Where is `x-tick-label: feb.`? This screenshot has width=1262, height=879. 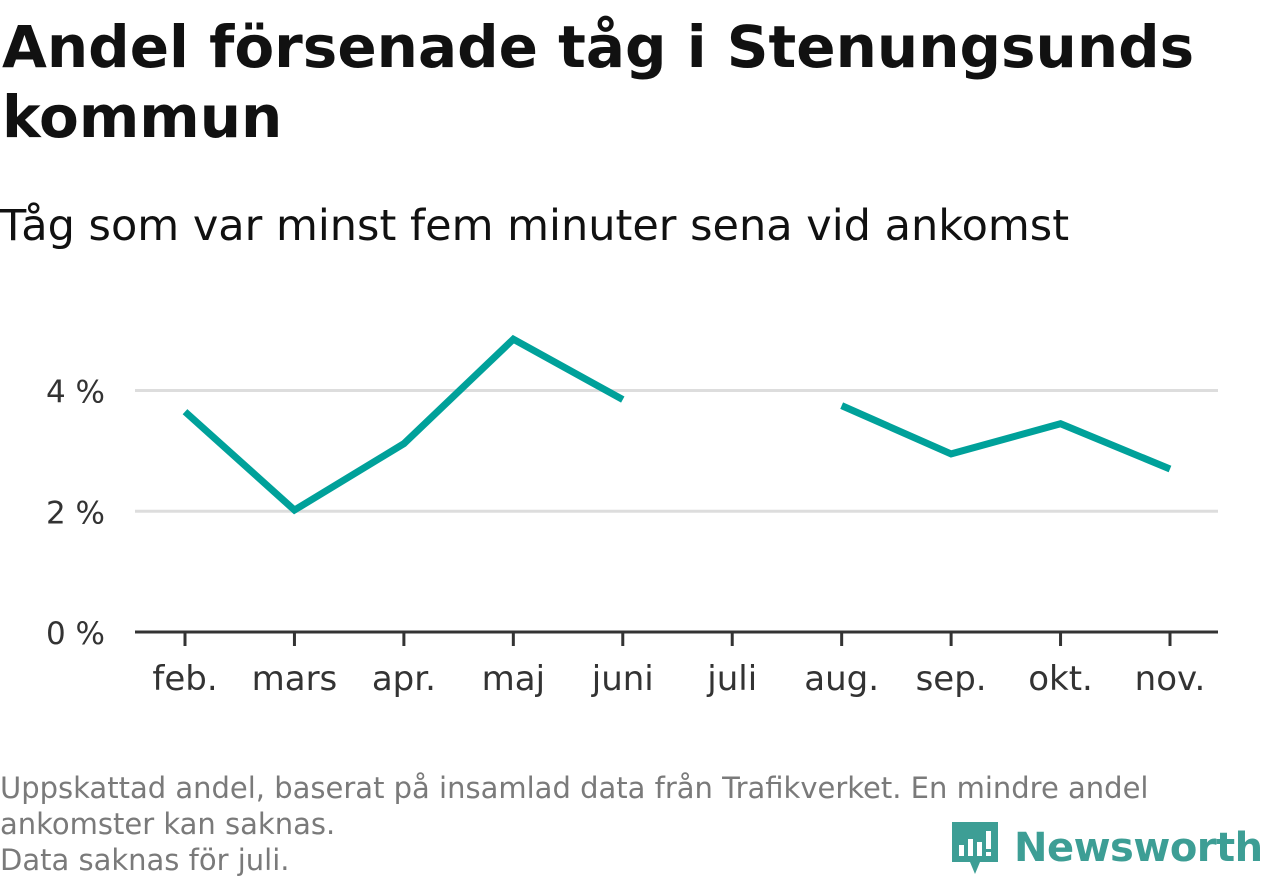 x-tick-label: feb. is located at coordinates (184, 679).